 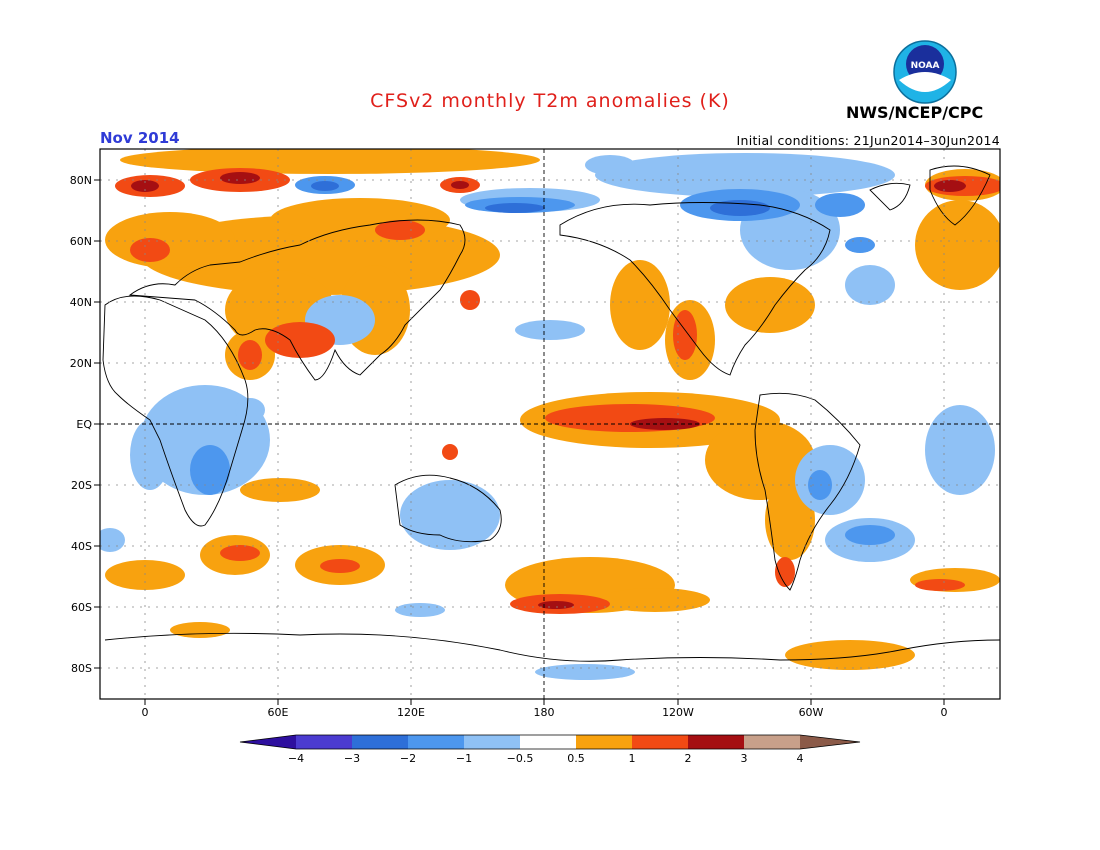 What do you see at coordinates (540, 198) in the screenshot?
I see `anomaly-band-cool-strong` at bounding box center [540, 198].